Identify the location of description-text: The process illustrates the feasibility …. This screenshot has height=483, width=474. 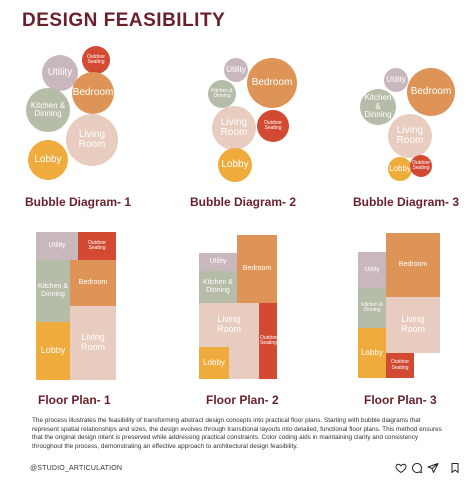
(237, 433).